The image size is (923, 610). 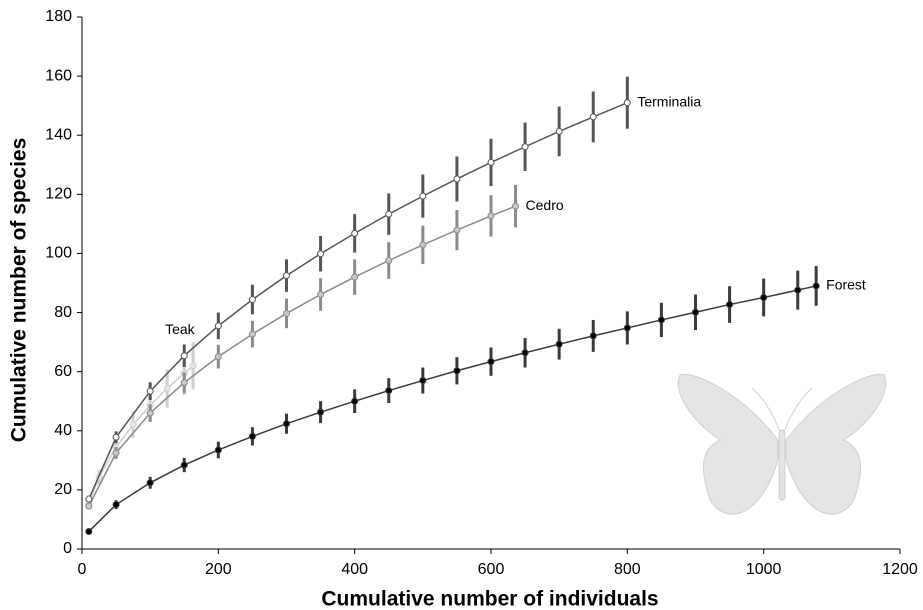 I want to click on butterfly-decoration, so click(x=782, y=444).